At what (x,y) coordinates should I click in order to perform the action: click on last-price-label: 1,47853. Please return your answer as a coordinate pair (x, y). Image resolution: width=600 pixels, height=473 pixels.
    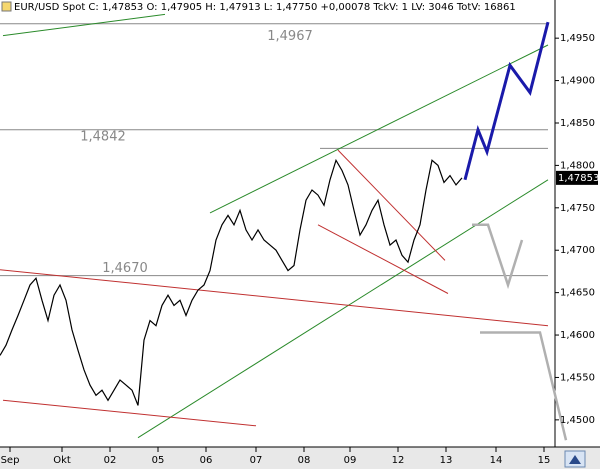
    Looking at the image, I should click on (578, 178).